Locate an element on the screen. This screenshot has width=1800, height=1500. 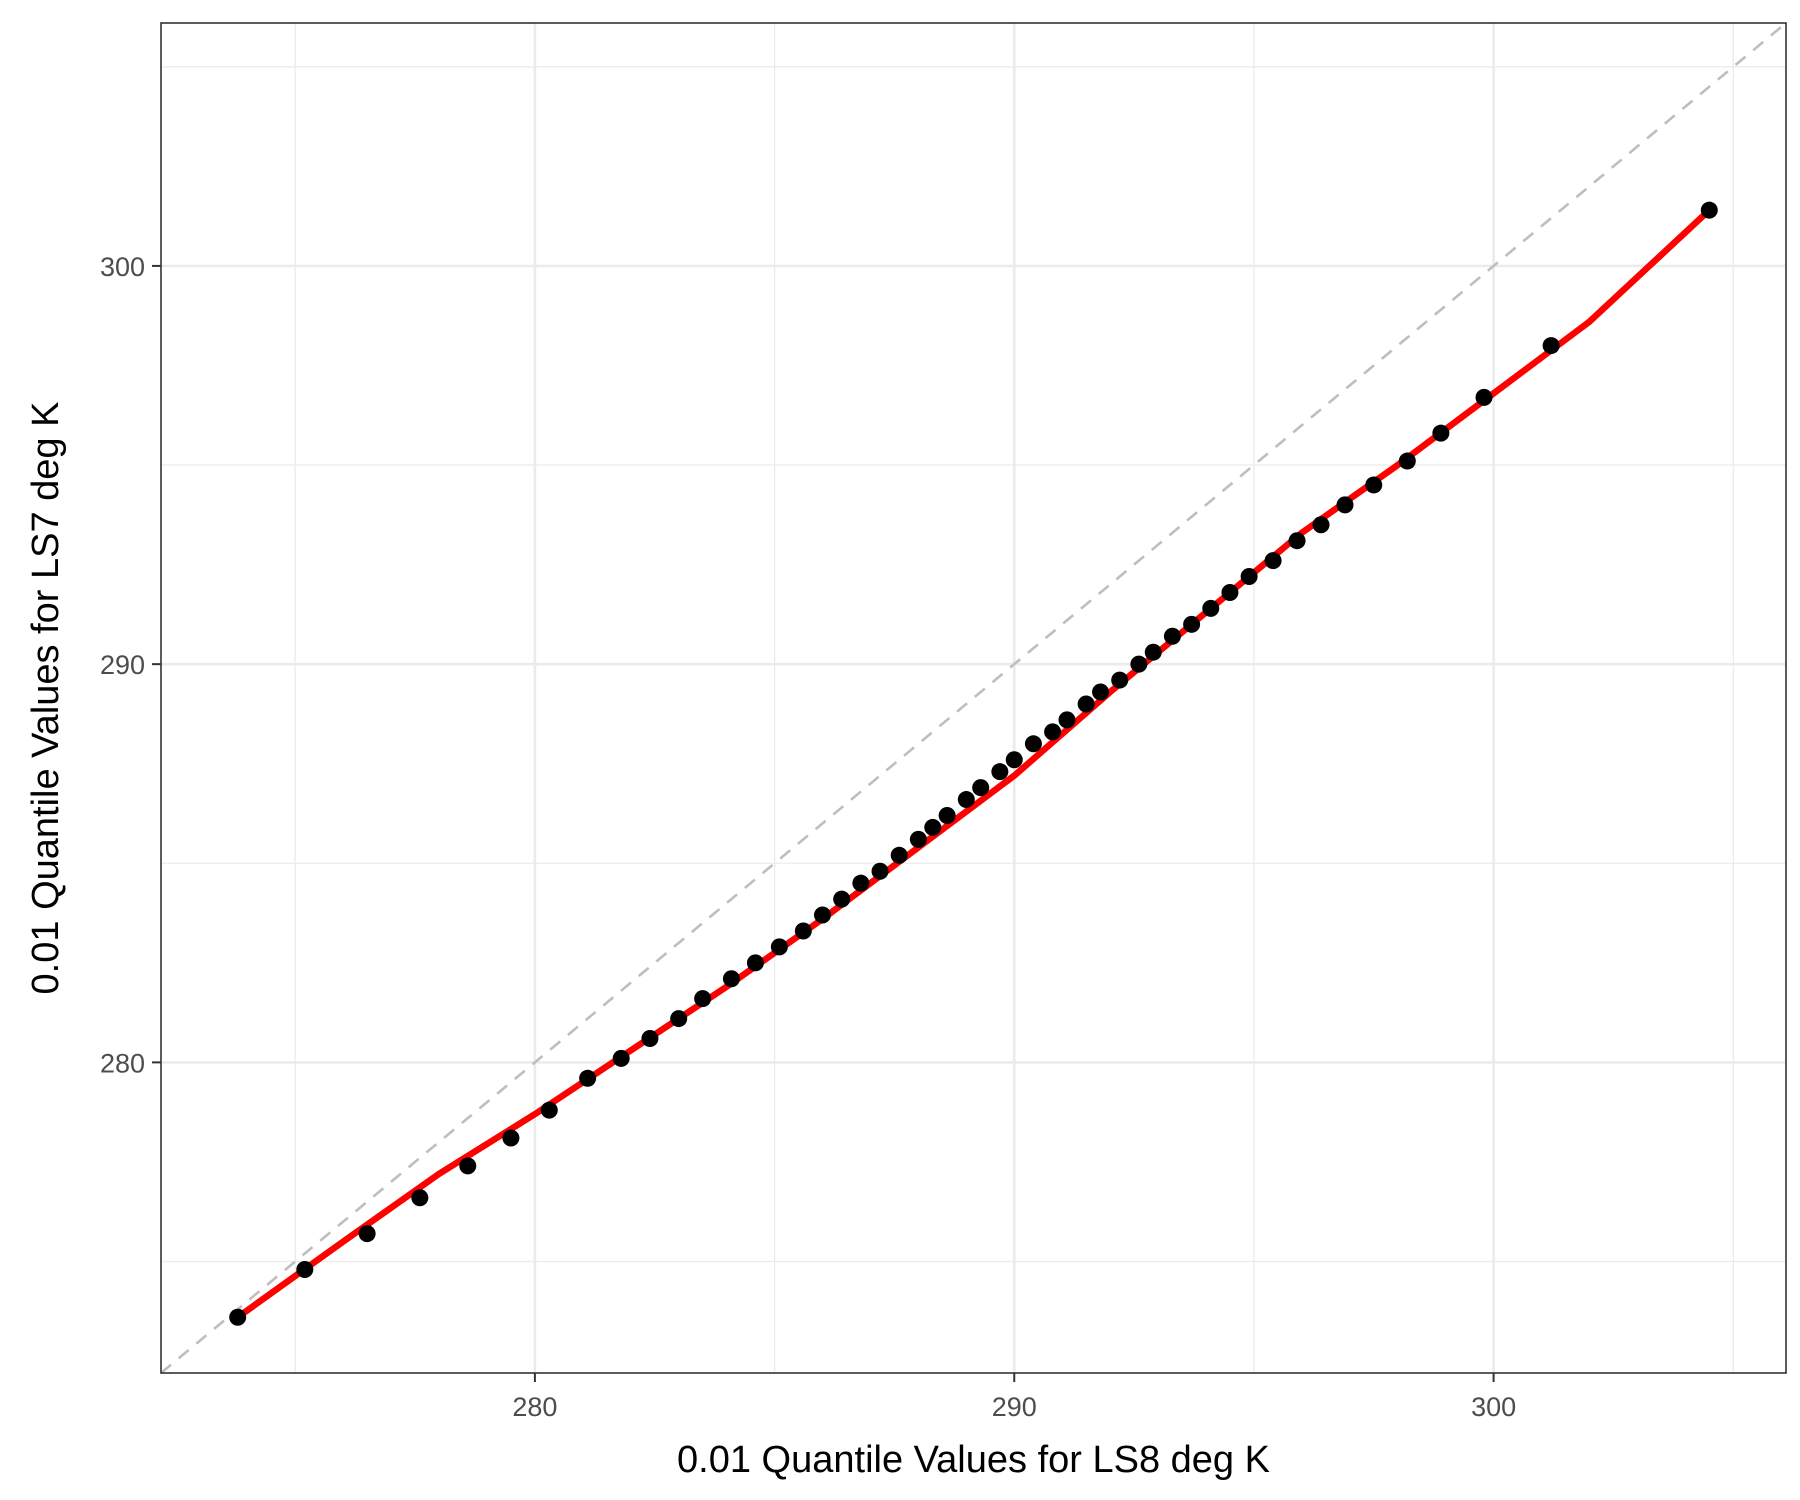
y-tick-label: 280 is located at coordinates (122, 1063).